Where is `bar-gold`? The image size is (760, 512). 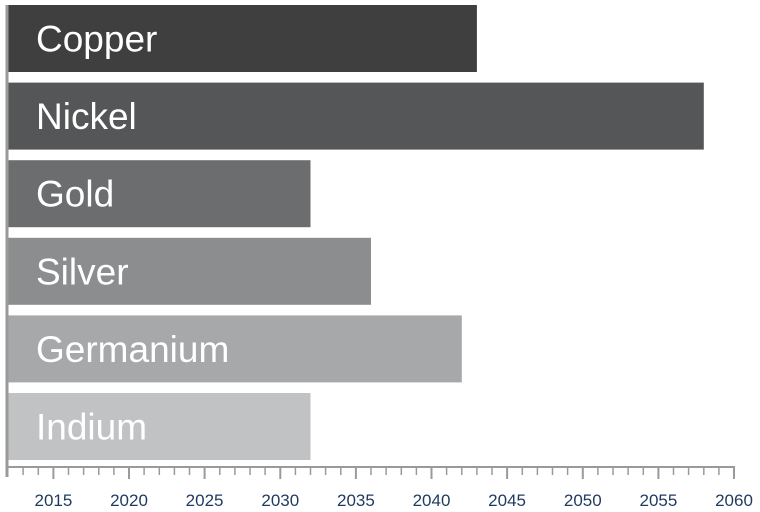
bar-gold is located at coordinates (159, 194).